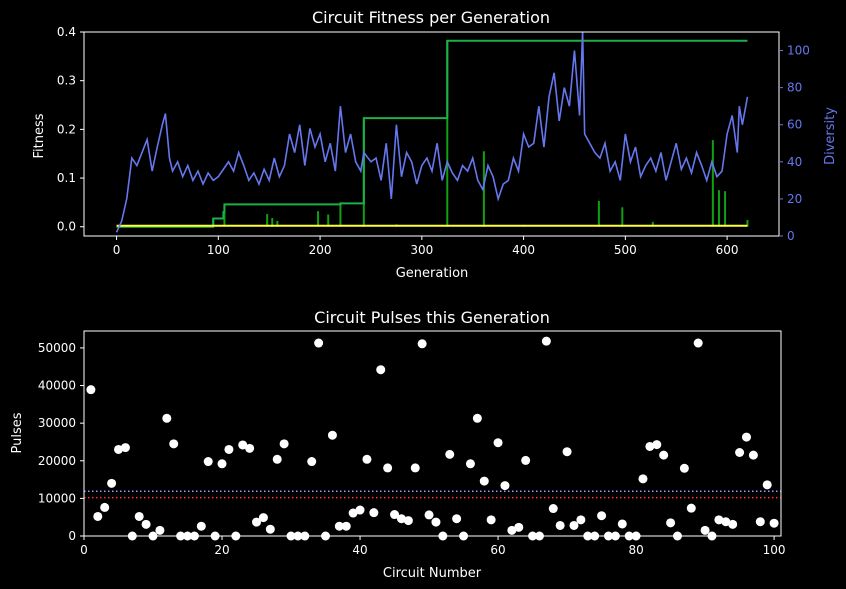 Image resolution: width=846 pixels, height=589 pixels. I want to click on y2-tick-label: 100, so click(798, 51).